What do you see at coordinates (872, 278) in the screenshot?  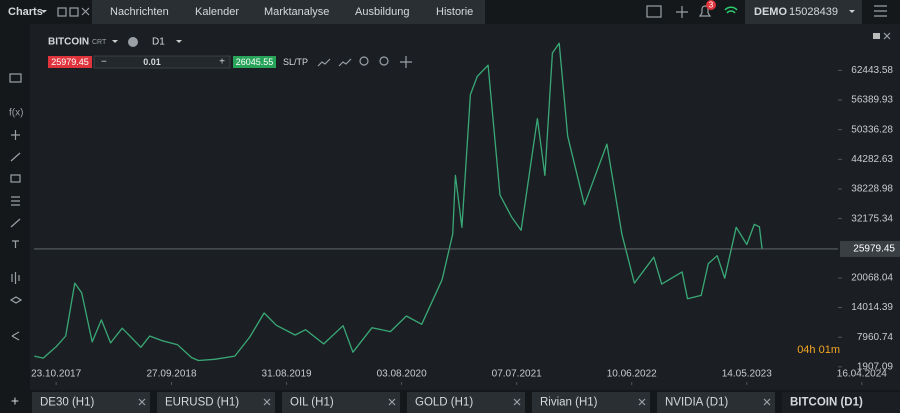 I see `y-tick-label: 20068.04` at bounding box center [872, 278].